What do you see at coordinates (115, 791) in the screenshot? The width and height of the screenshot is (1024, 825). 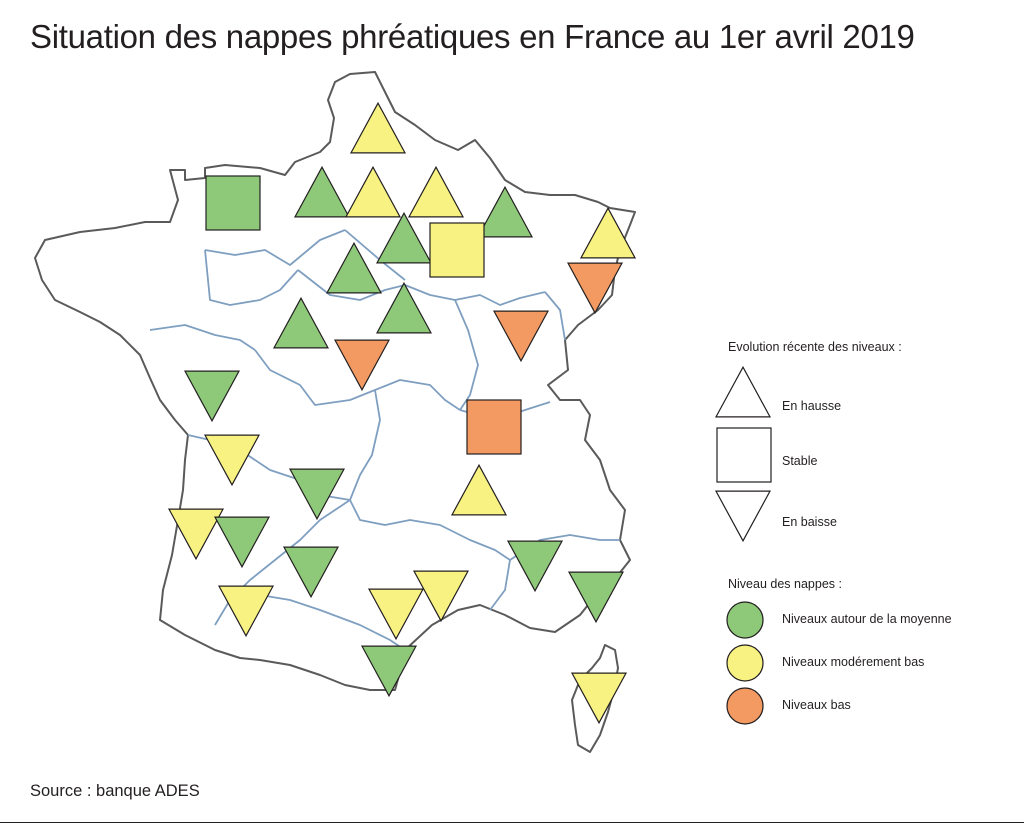 I see `source-note: Source : banque ADES` at bounding box center [115, 791].